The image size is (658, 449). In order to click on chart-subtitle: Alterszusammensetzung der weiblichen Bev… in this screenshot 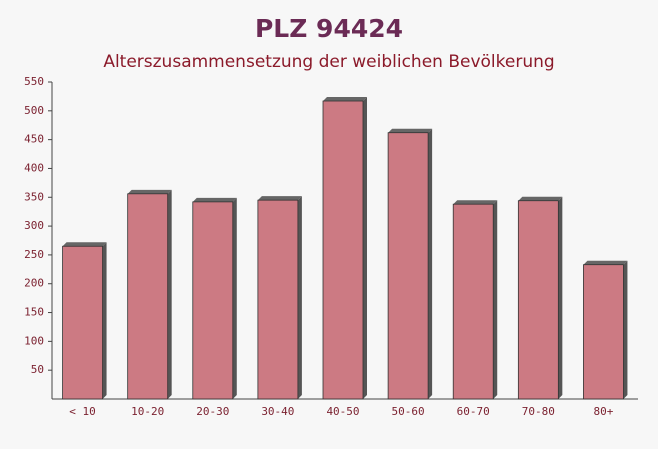, I will do `click(328, 62)`.